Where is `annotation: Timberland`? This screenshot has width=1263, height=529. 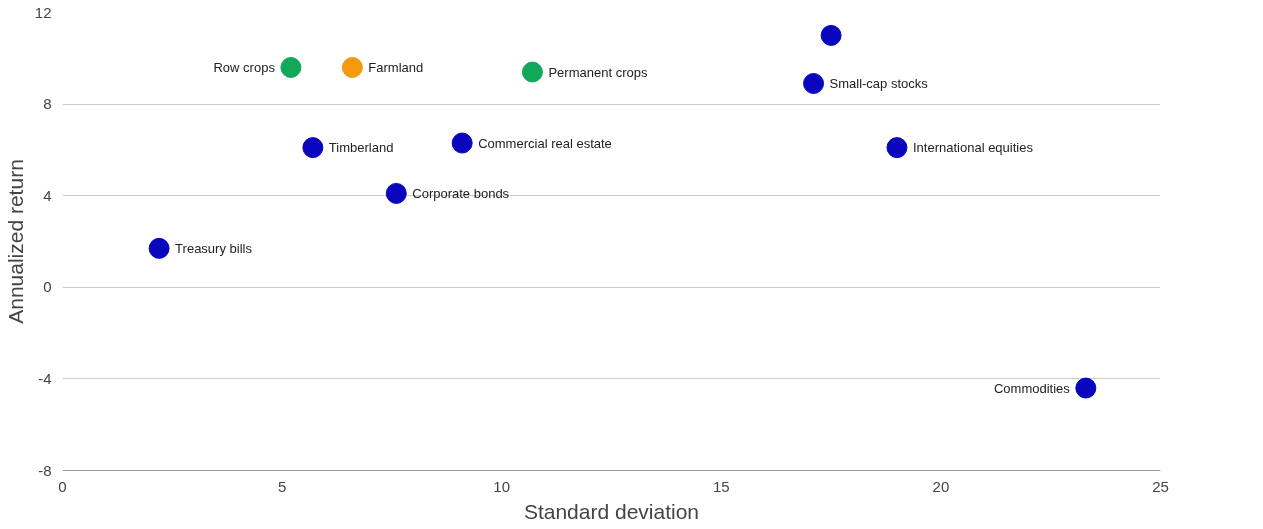 annotation: Timberland is located at coordinates (361, 148).